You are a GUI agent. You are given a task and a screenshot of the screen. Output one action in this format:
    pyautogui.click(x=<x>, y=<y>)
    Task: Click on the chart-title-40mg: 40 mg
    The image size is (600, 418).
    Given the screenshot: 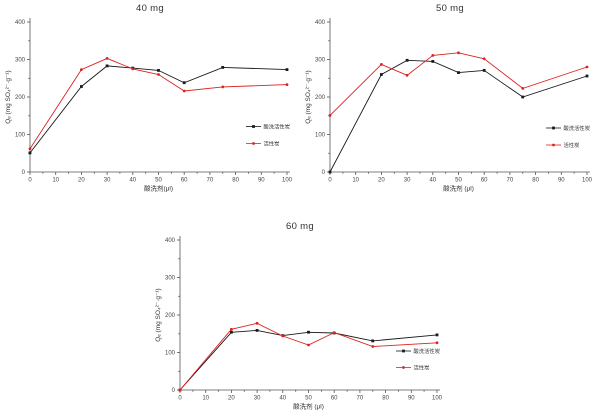 What is the action you would take?
    pyautogui.click(x=150, y=8)
    